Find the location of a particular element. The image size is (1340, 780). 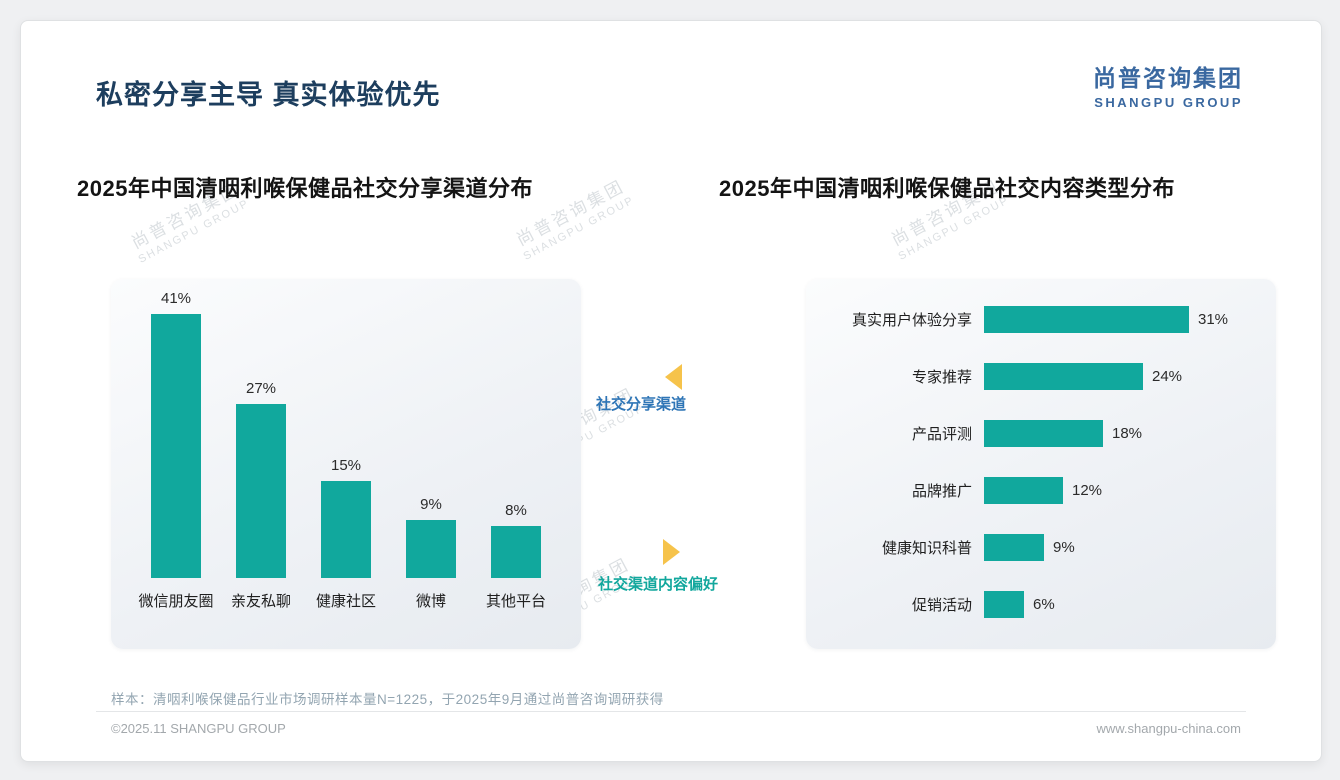

bar-value-label: 24% is located at coordinates (1167, 376).